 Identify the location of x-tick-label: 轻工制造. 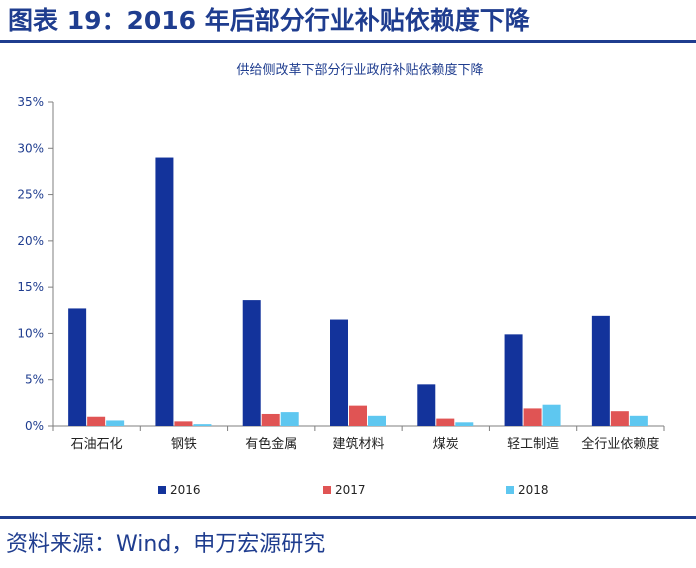
(533, 444).